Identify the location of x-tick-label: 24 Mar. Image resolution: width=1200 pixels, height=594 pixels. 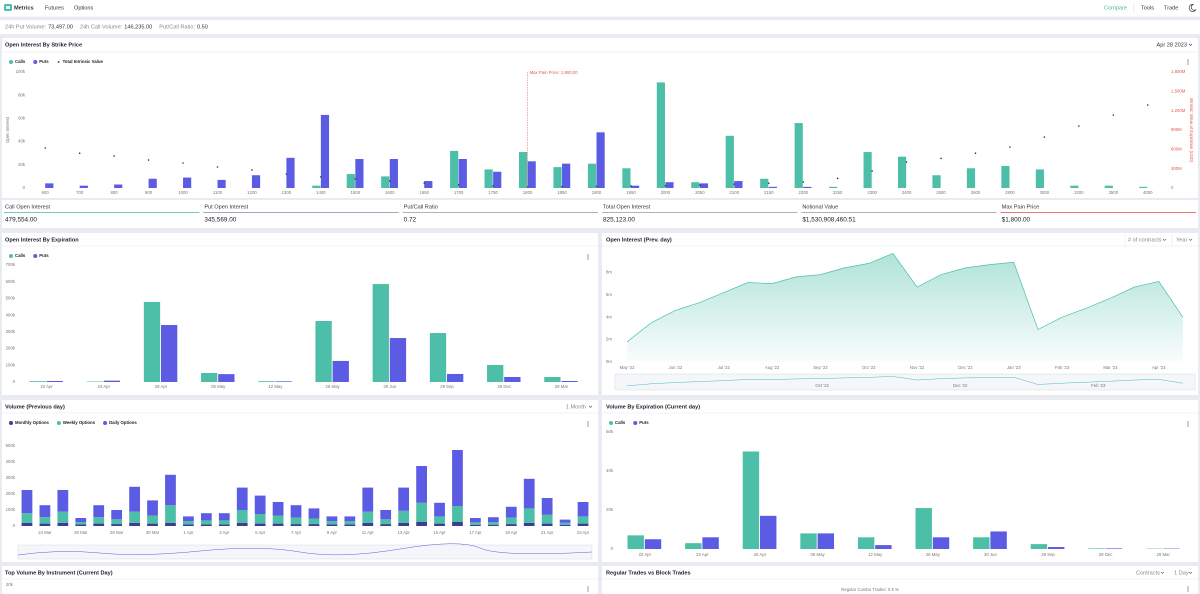
(45, 532).